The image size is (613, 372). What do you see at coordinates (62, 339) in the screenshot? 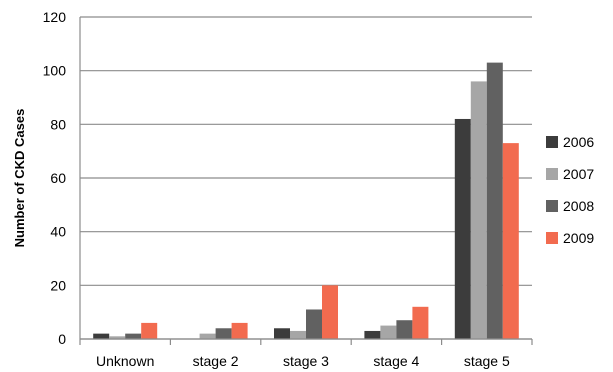
I see `y-tick-label: 0` at bounding box center [62, 339].